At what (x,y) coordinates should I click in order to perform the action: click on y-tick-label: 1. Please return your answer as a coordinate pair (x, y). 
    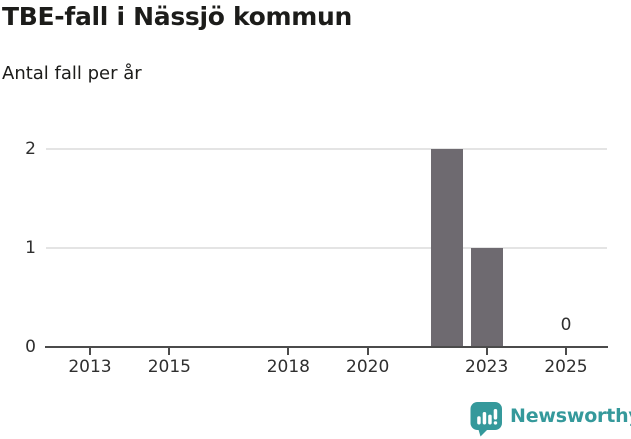
    Looking at the image, I should click on (30, 248).